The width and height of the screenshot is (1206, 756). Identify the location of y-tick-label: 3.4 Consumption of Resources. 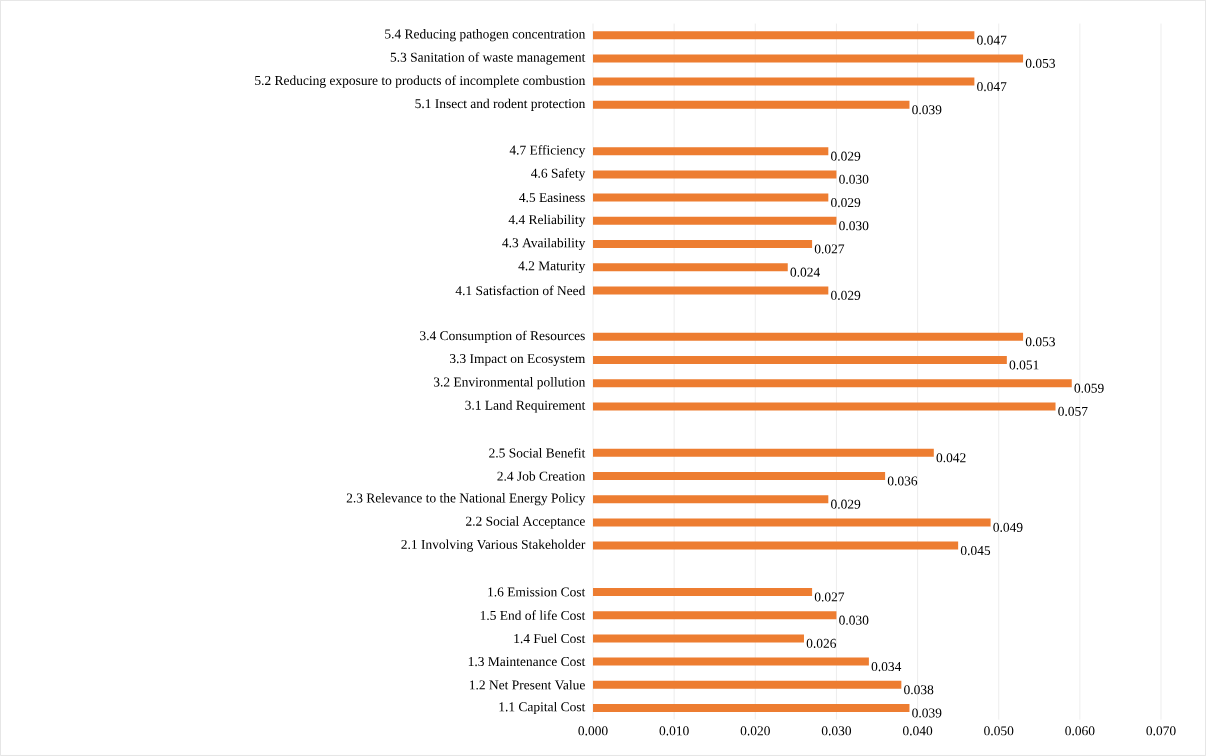
(502, 336).